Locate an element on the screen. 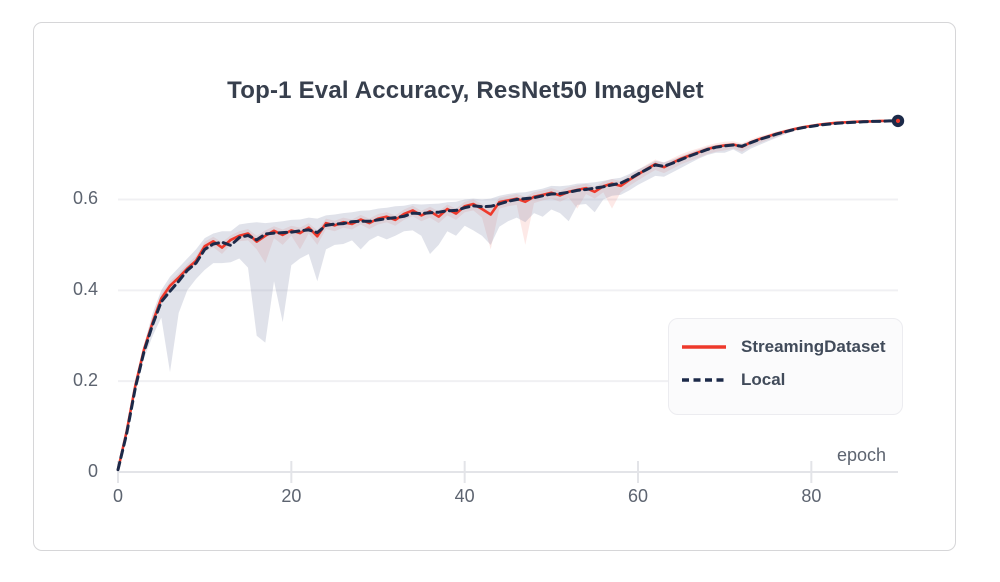  legend-label: StreamingDataset is located at coordinates (813, 346).